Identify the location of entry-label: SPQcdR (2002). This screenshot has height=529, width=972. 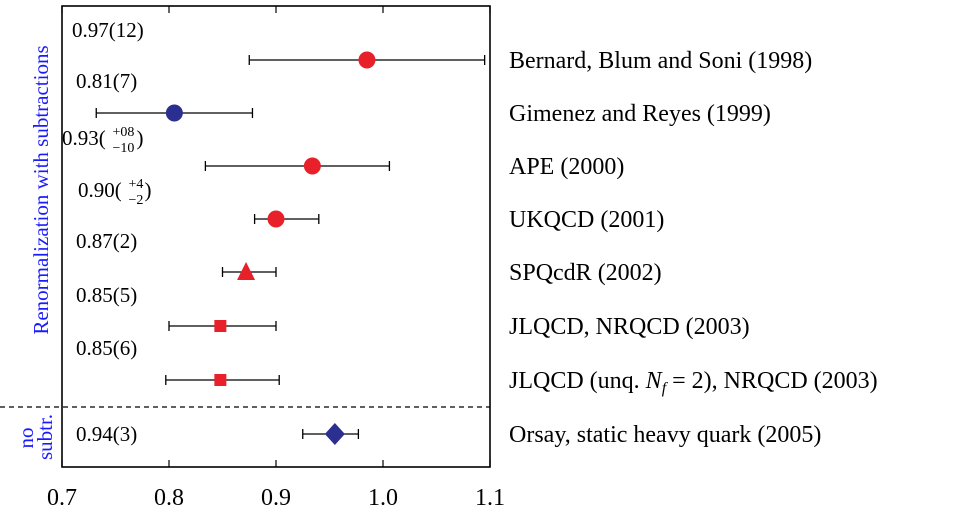
(585, 273).